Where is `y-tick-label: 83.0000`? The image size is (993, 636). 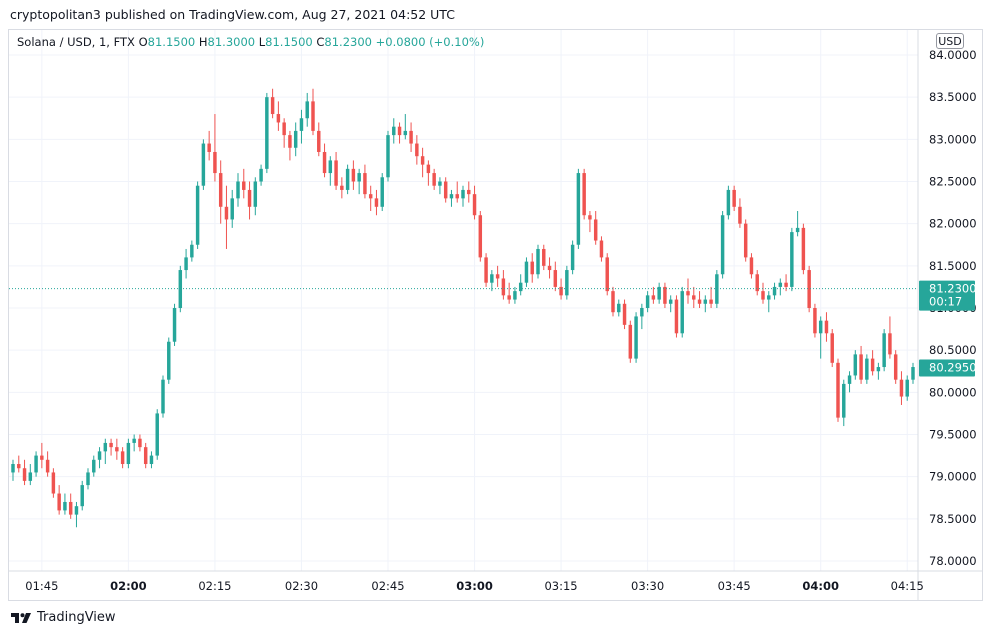
y-tick-label: 83.0000 is located at coordinates (953, 139).